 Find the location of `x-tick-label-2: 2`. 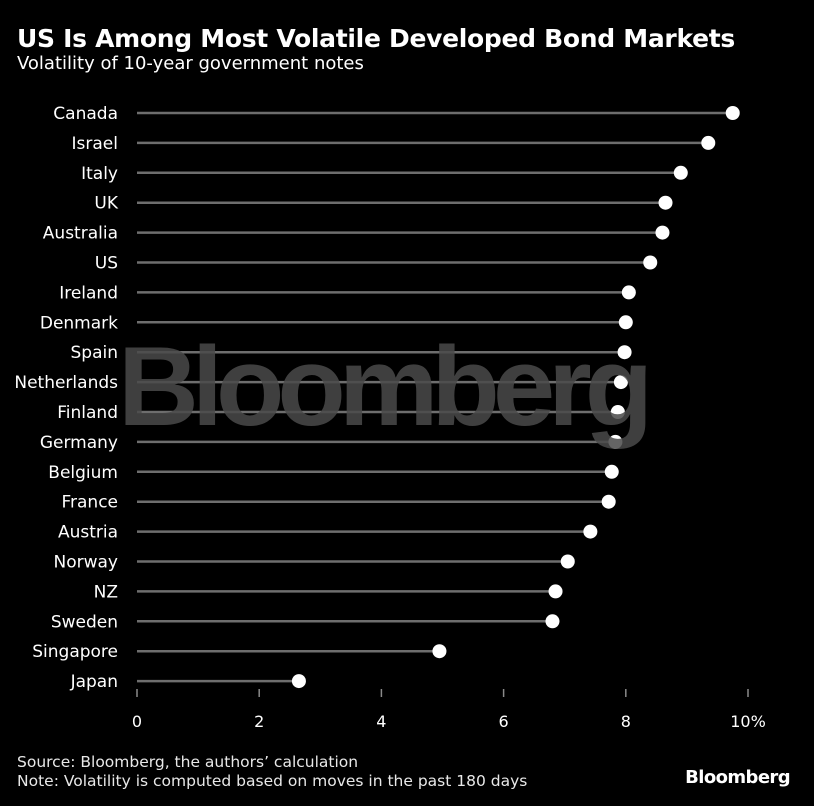

x-tick-label-2: 2 is located at coordinates (259, 721).